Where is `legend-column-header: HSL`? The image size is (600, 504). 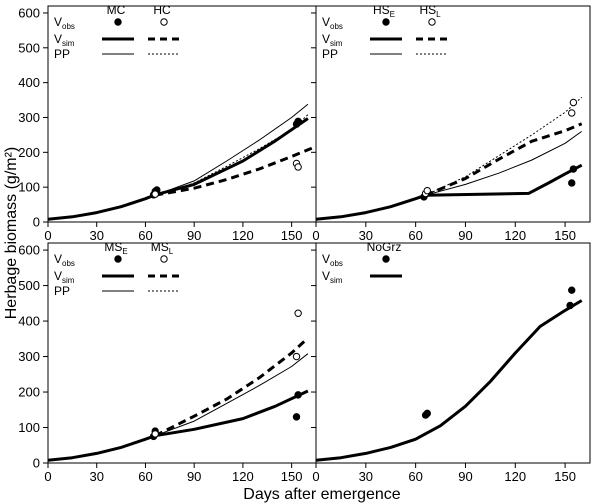 legend-column-header: HSL is located at coordinates (430, 11).